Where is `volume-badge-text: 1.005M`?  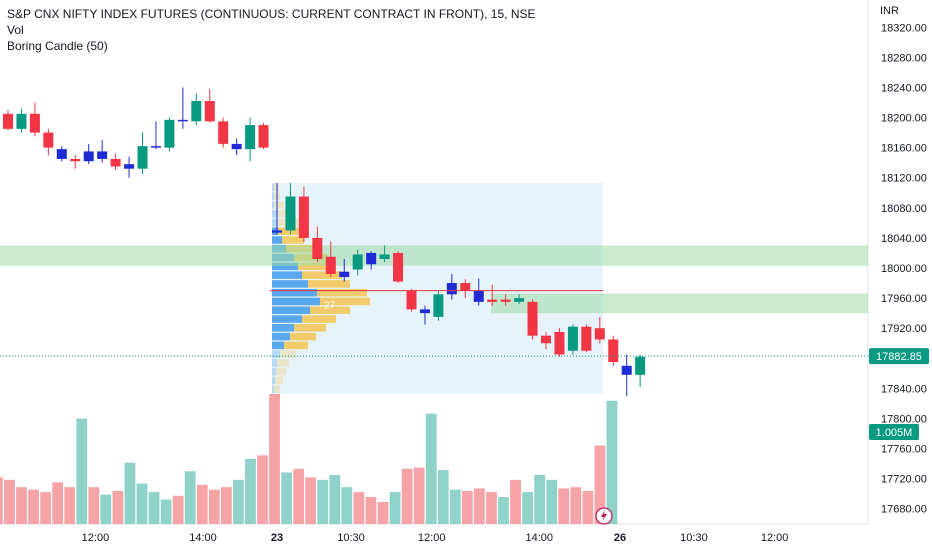
volume-badge-text: 1.005M is located at coordinates (894, 433).